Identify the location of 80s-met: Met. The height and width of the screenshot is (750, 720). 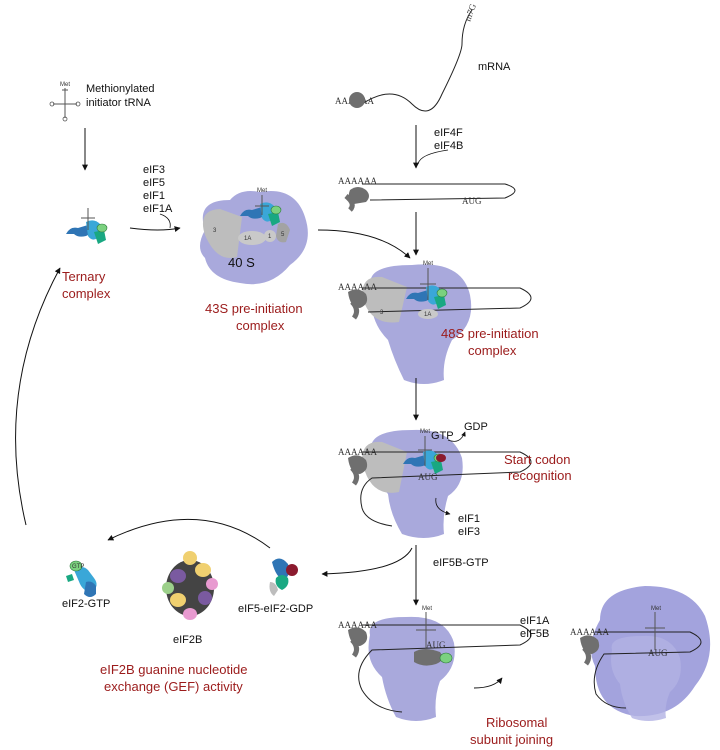
(656, 609).